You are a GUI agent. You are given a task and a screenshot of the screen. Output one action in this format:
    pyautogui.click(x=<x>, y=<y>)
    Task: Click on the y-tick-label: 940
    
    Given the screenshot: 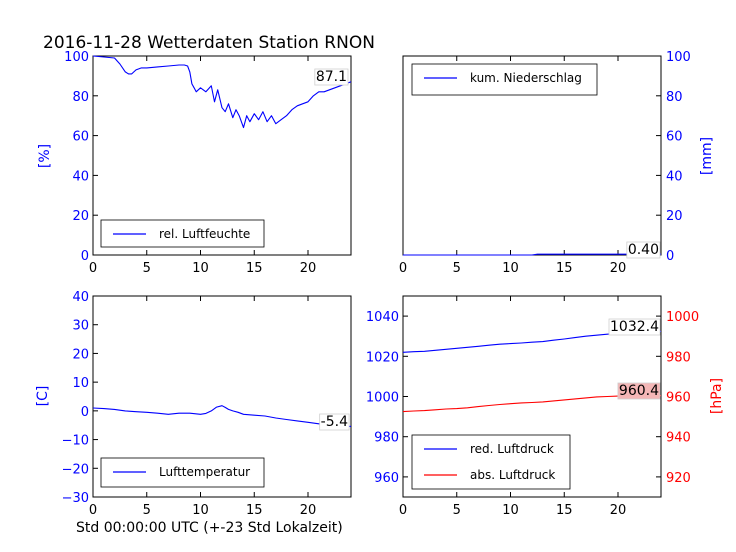 What is the action you would take?
    pyautogui.click(x=678, y=438)
    